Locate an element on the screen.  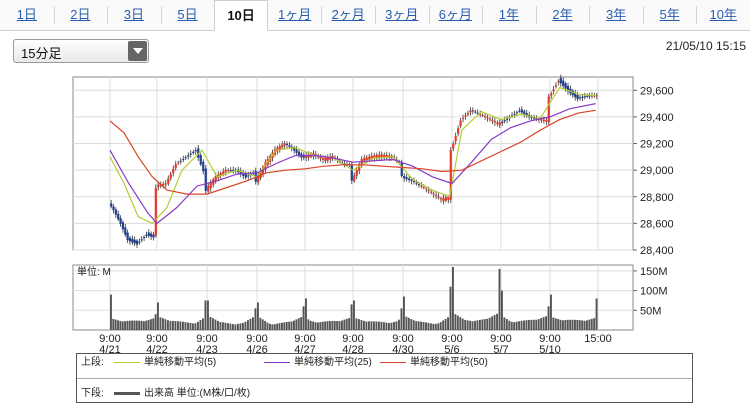
tab-13: 10年 is located at coordinates (723, 14).